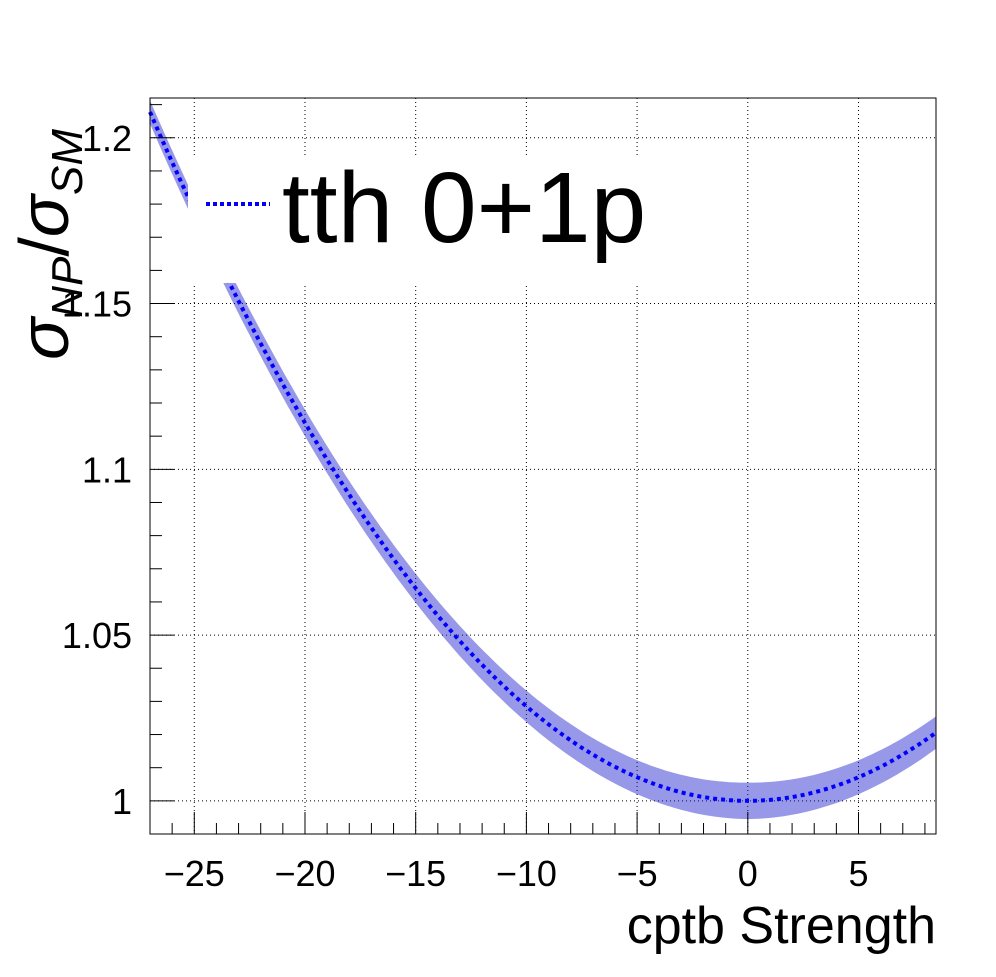  I want to click on y-title-sigma-den: σ, so click(44, 214).